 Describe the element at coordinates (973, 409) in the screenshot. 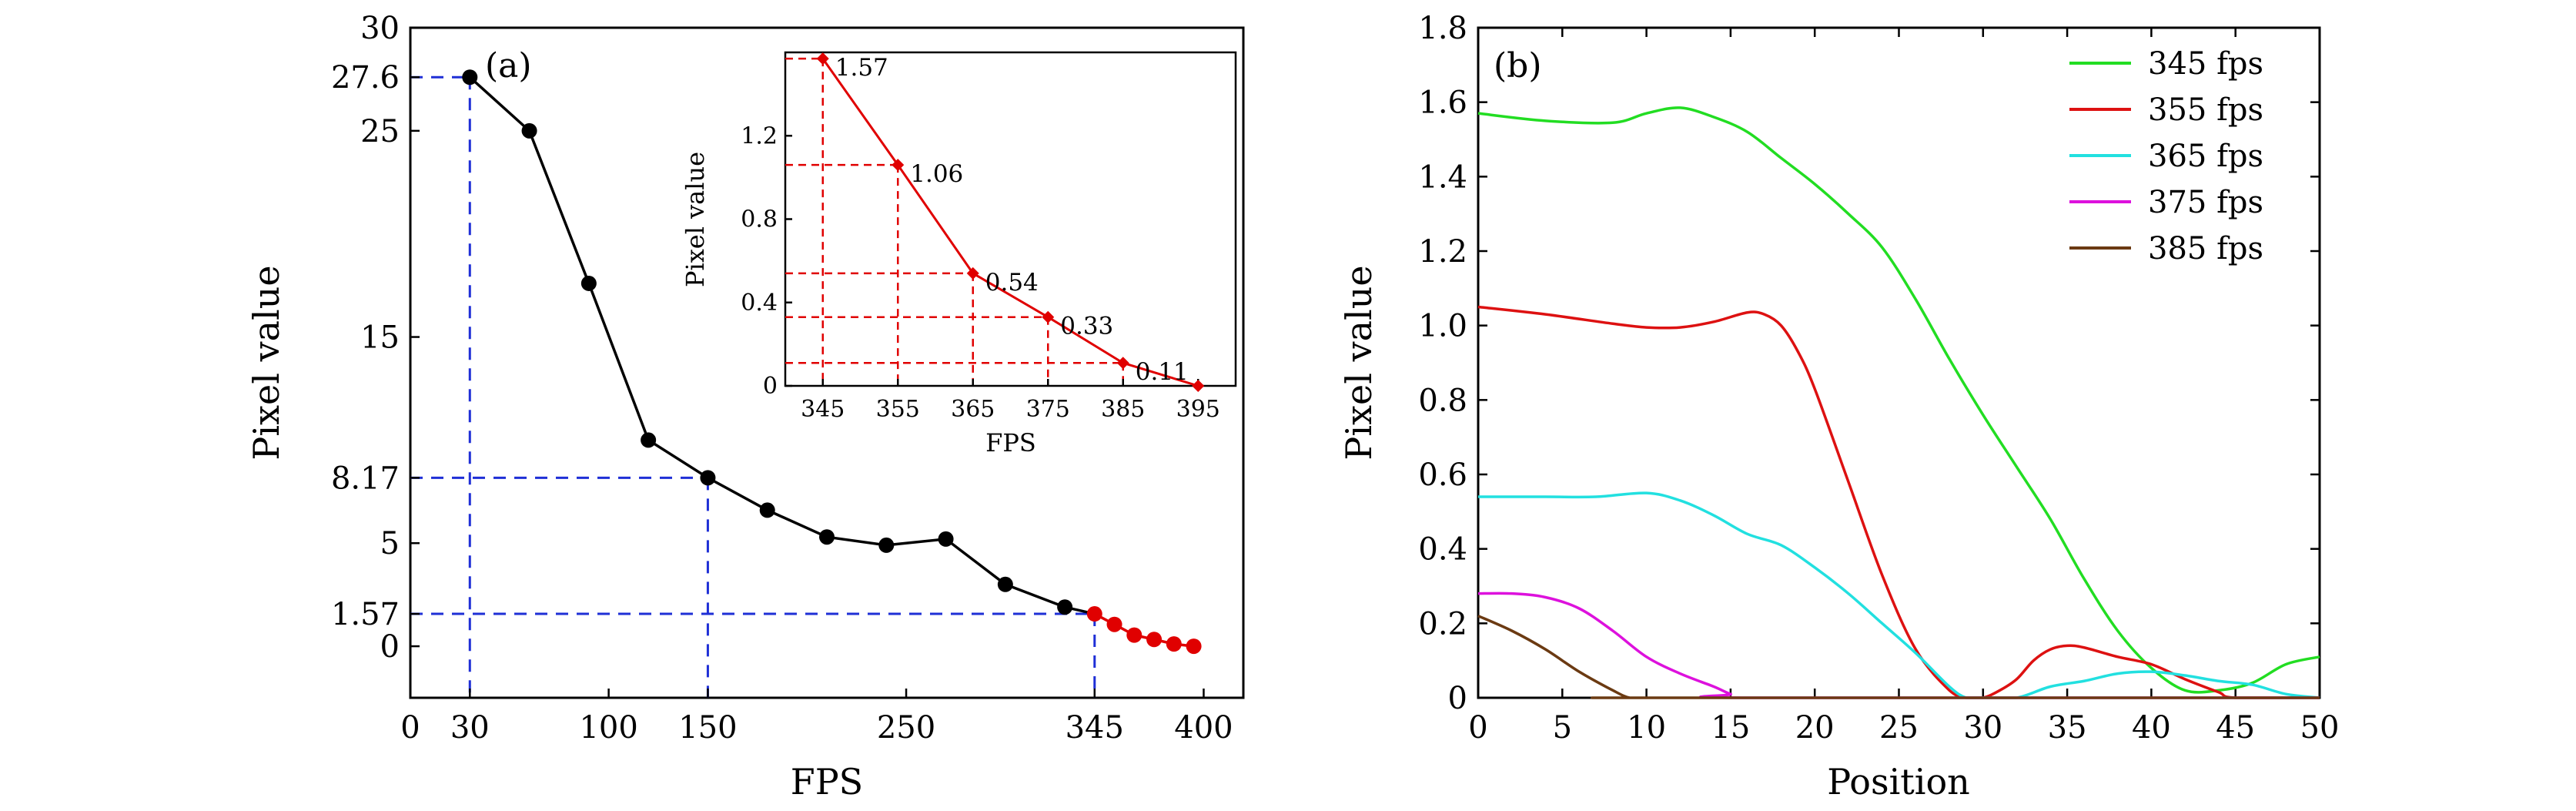

I see `inset-x-tick-label: 365` at that location.